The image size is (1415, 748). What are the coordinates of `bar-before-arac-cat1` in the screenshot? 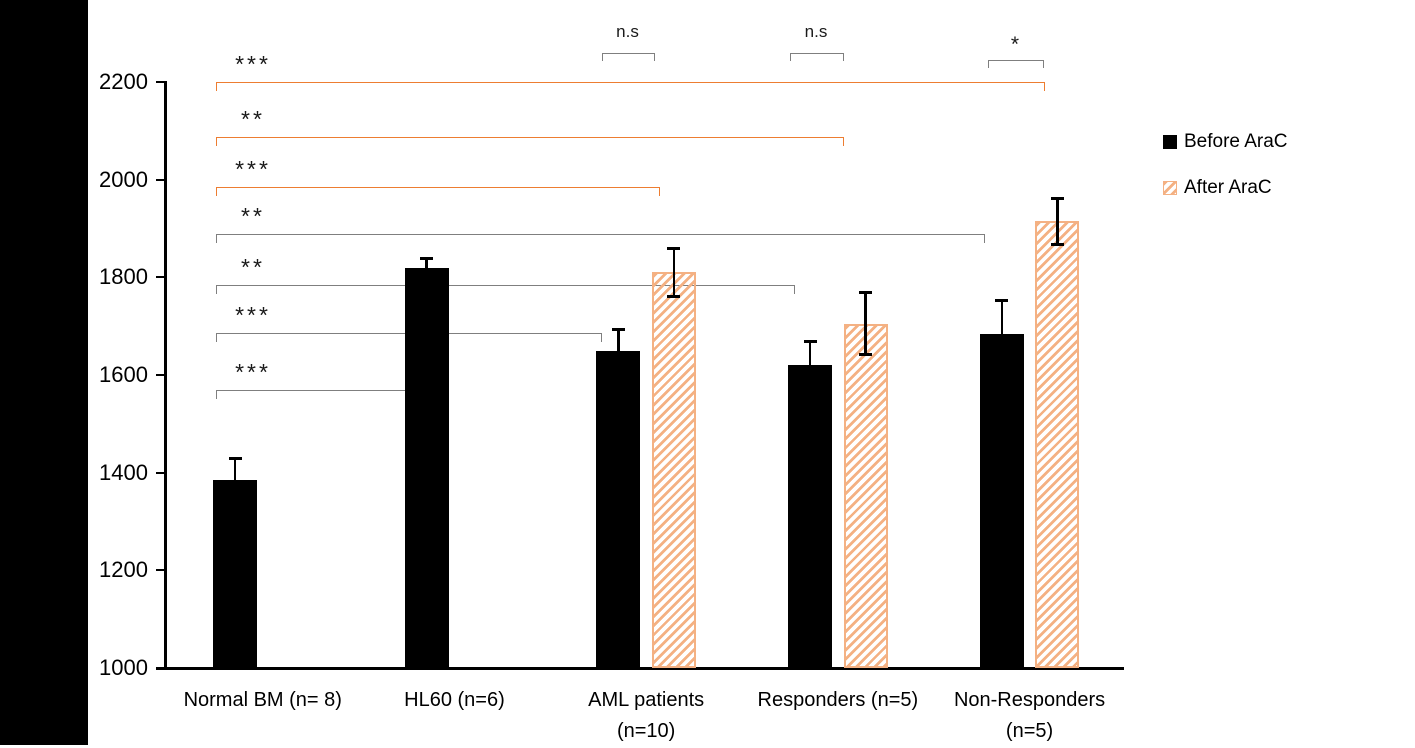 It's located at (426, 467).